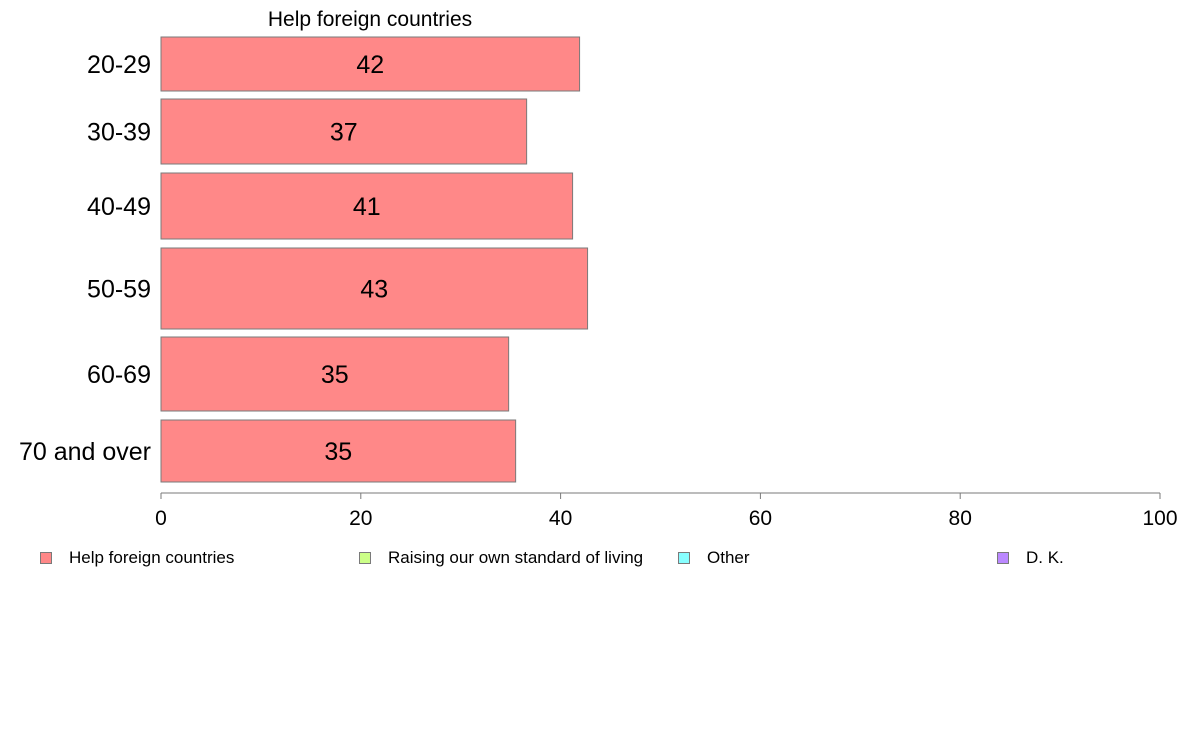 This screenshot has height=736, width=1188. Describe the element at coordinates (560, 518) in the screenshot. I see `x-tick-label: 40` at that location.